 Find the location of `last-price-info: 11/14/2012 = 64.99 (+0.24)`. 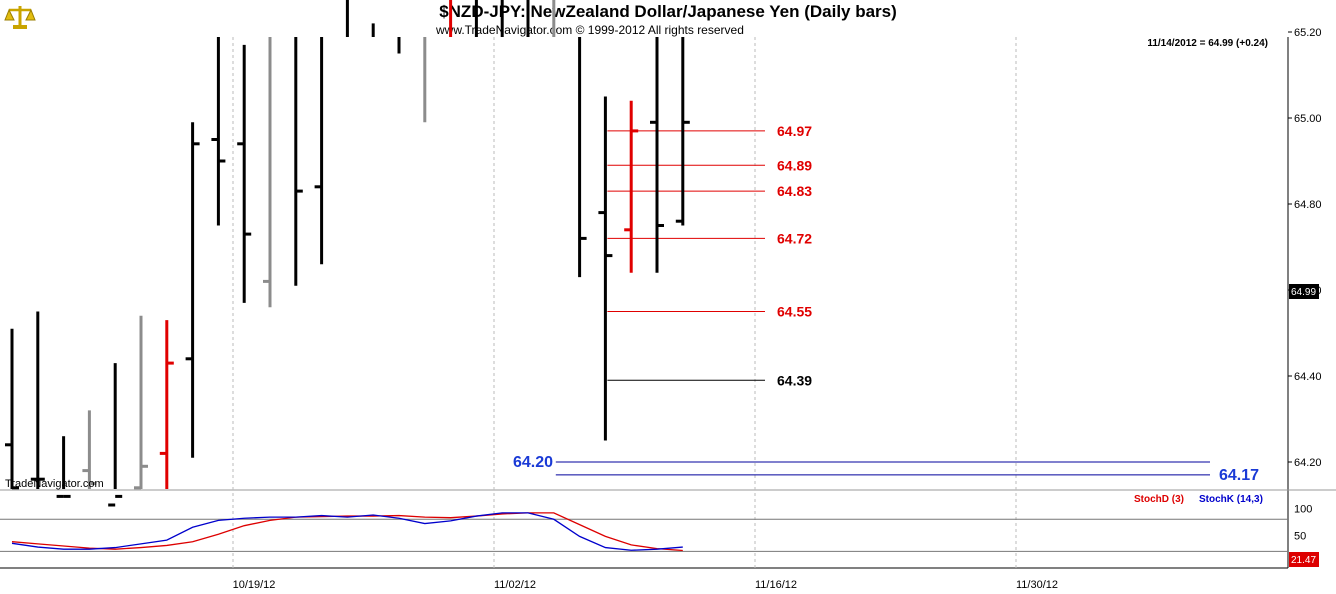

last-price-info: 11/14/2012 = 64.99 (+0.24) is located at coordinates (1207, 43).